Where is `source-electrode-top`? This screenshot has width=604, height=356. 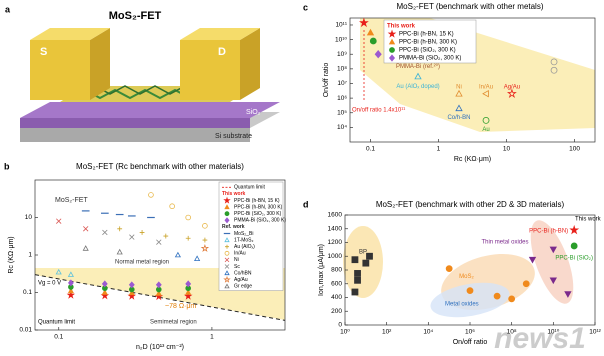
source-electrode-top is located at coordinates (70, 34).